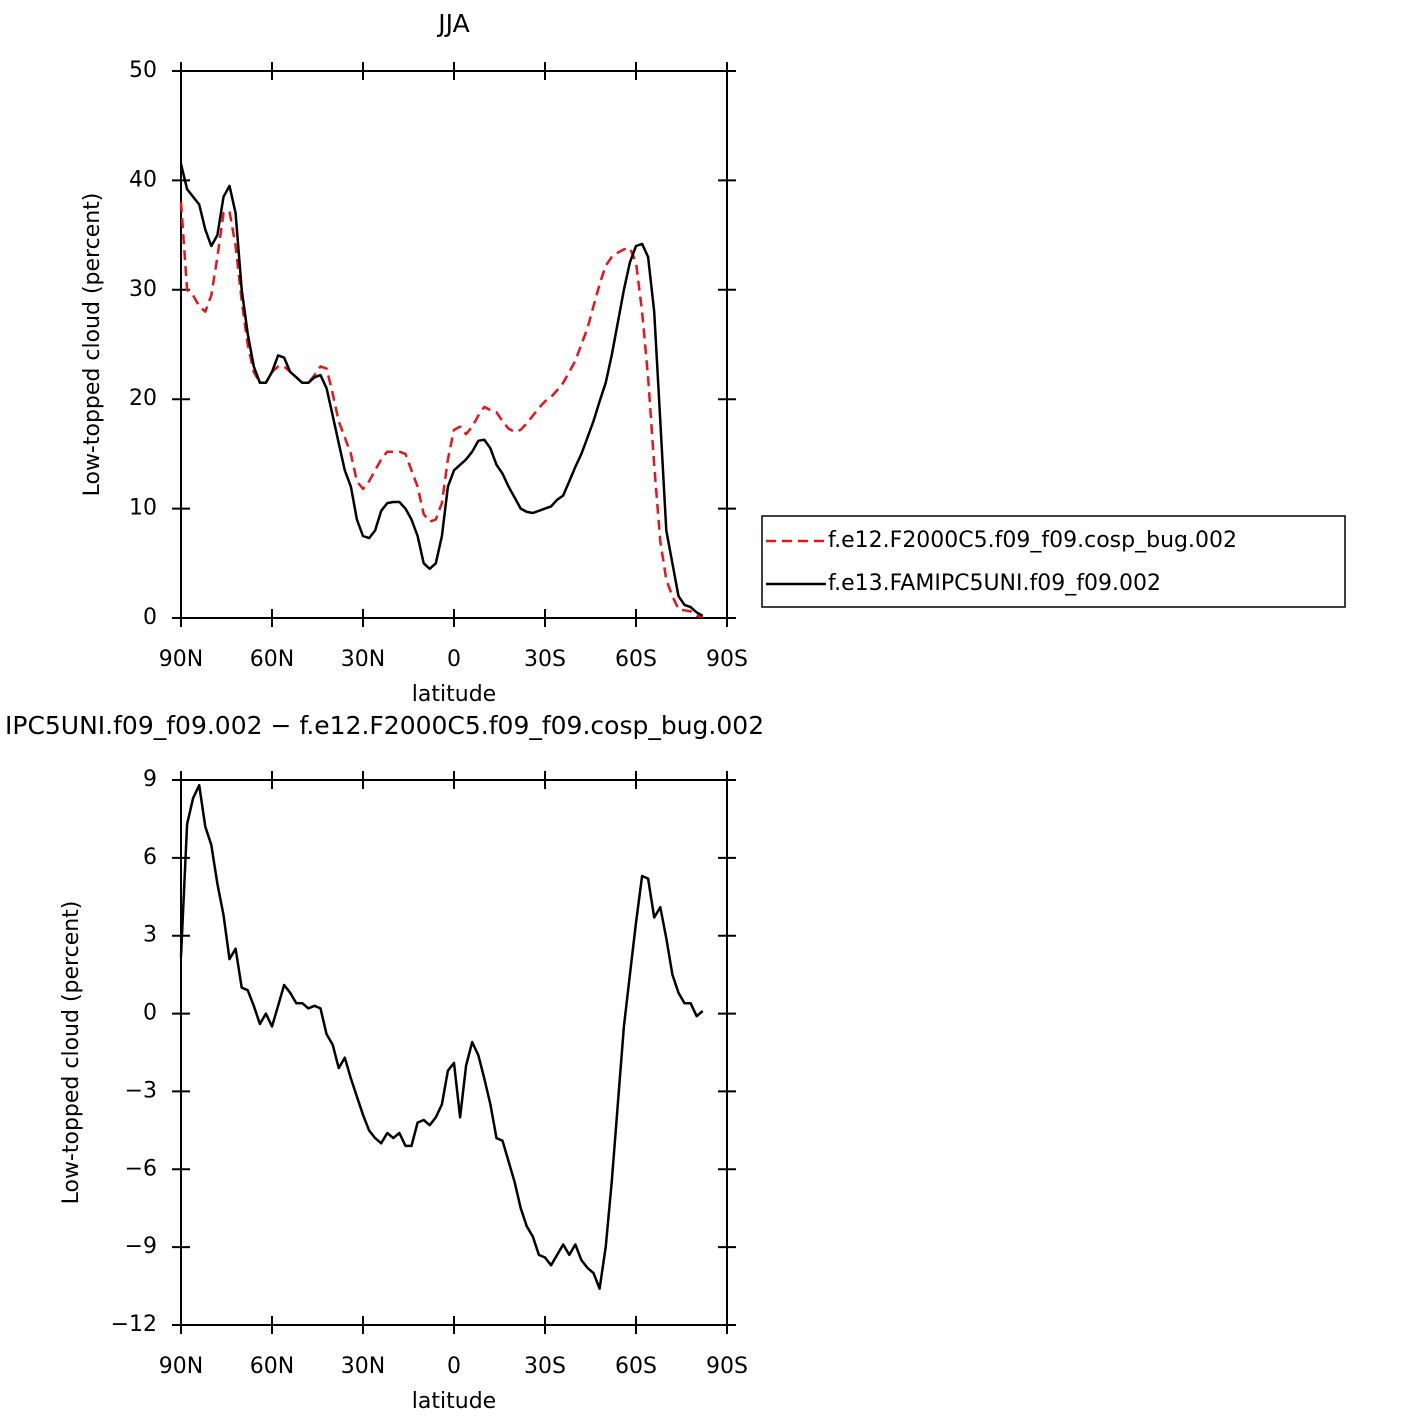 This screenshot has height=1428, width=1424. Describe the element at coordinates (143, 398) in the screenshot. I see `y-tick-label: 20` at that location.